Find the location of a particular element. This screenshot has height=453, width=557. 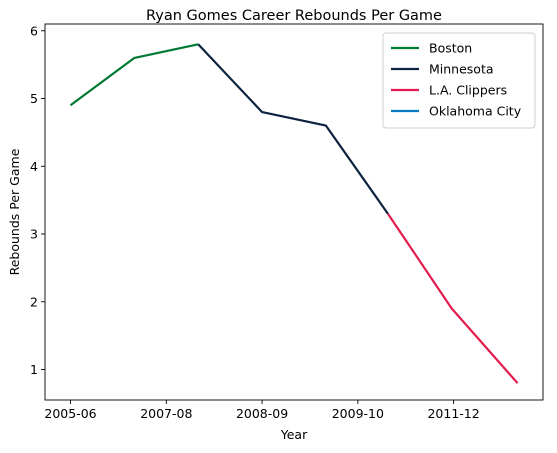

chart-title: Ryan Gomes Career Rebounds Per Game is located at coordinates (294, 16).